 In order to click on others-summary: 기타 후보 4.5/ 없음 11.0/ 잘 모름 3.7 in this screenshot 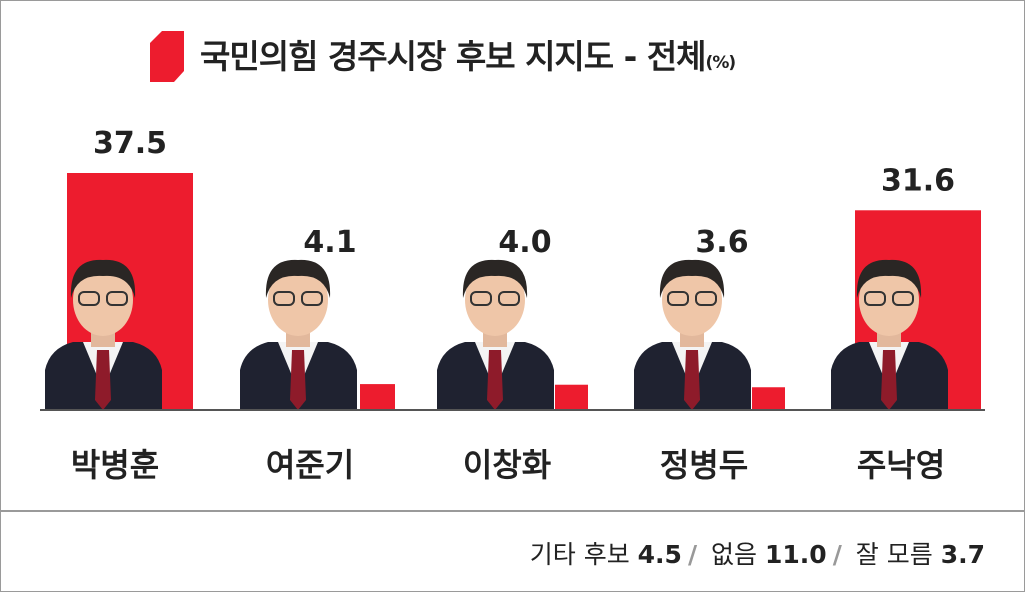, I will do `click(757, 554)`.